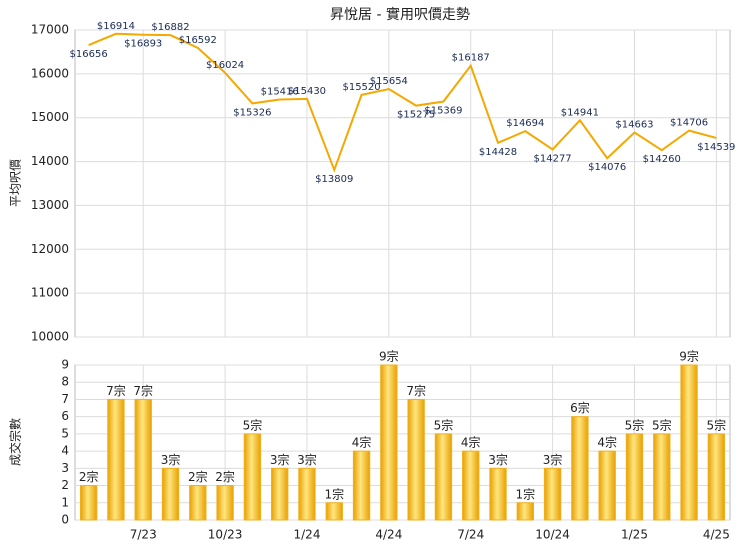 This screenshot has height=550, width=740. What do you see at coordinates (716, 535) in the screenshot?
I see `x-tick-label: 4/25` at bounding box center [716, 535].